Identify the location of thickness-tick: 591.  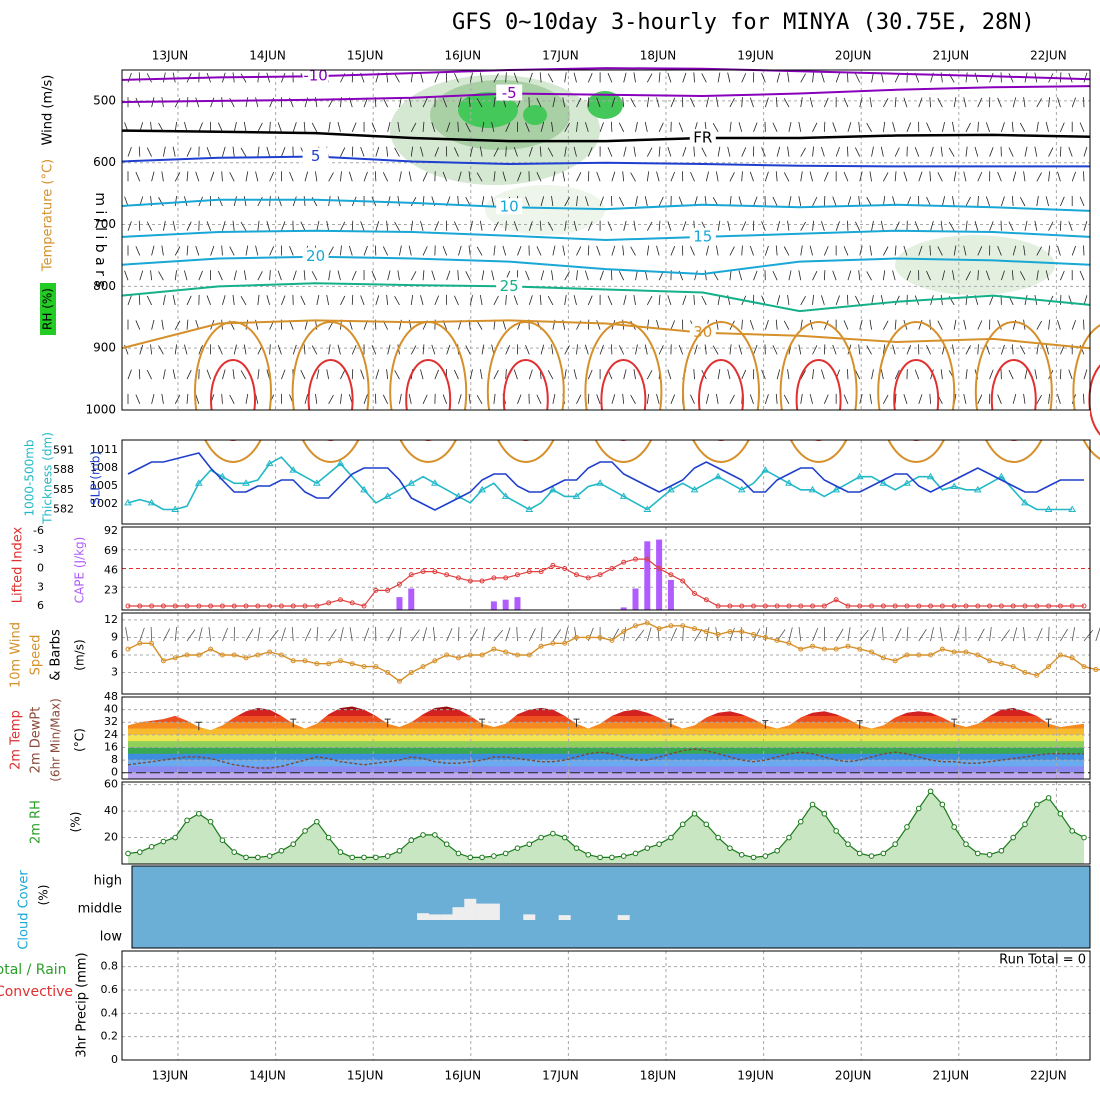
(63, 450).